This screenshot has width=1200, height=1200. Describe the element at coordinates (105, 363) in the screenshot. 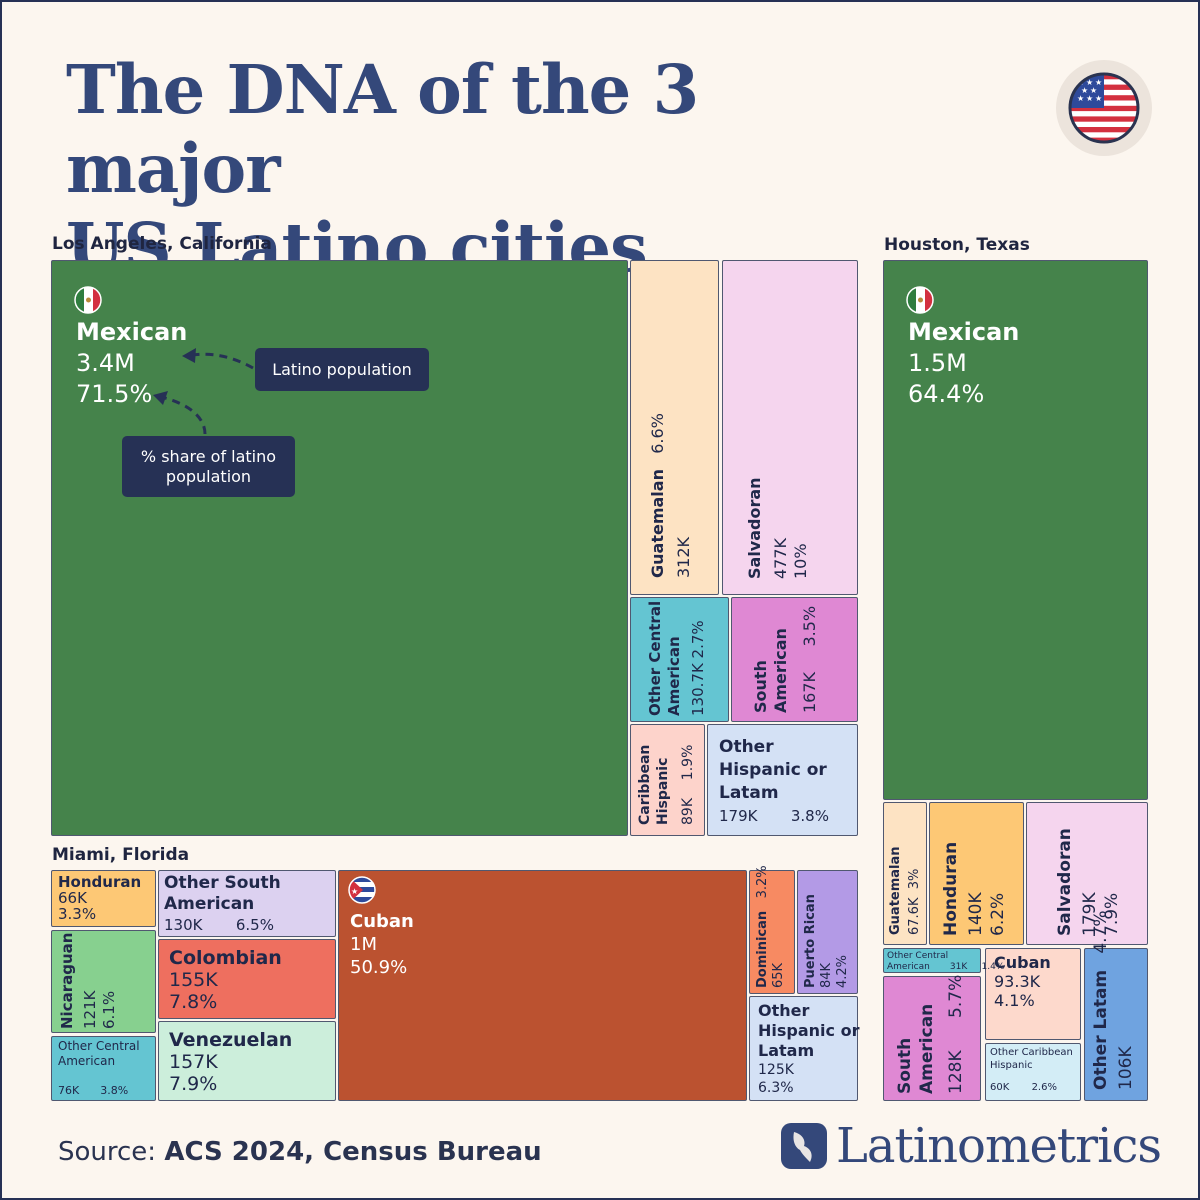

I see `la-mexican-value: 3.4M` at that location.